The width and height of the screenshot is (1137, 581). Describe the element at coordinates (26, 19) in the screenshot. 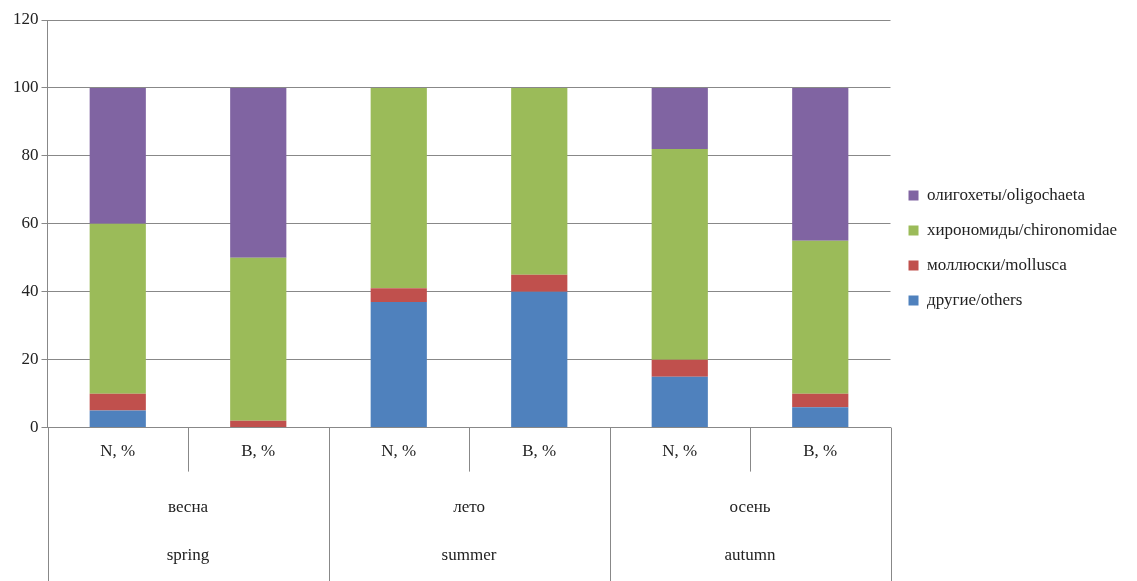

I see `y-tick-label: 120` at that location.